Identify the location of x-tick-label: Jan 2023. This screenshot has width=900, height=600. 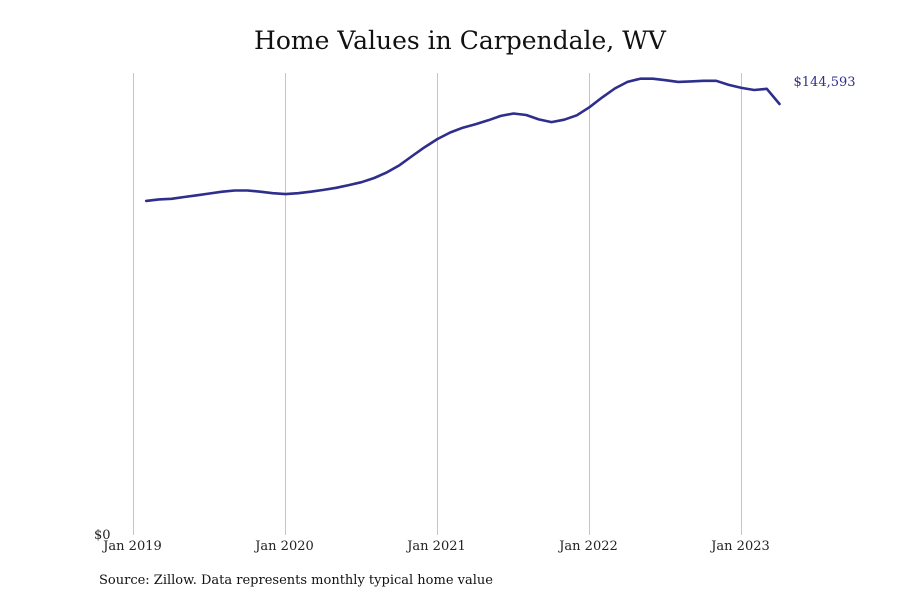
(739, 546).